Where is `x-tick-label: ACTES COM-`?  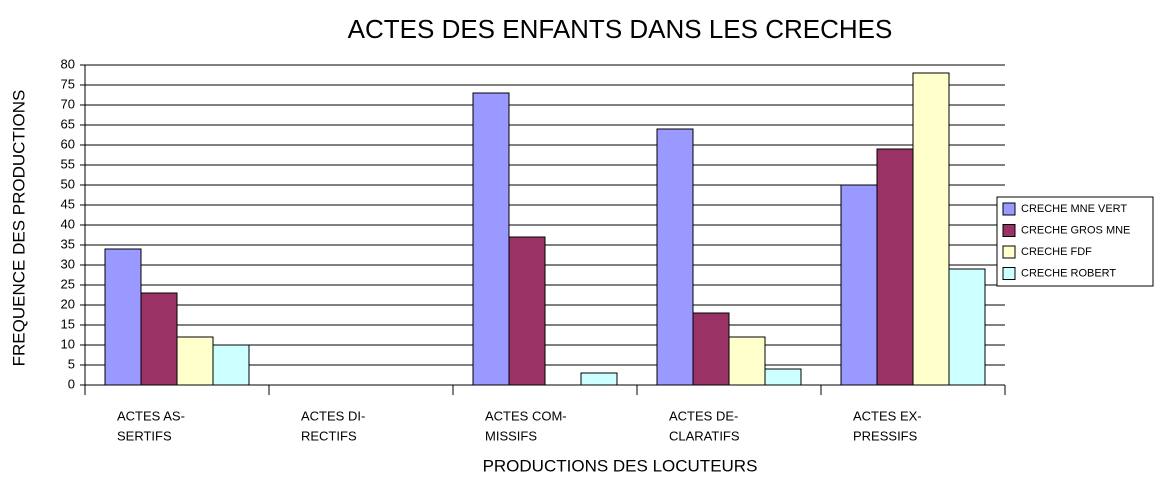
x-tick-label: ACTES COM- is located at coordinates (526, 415).